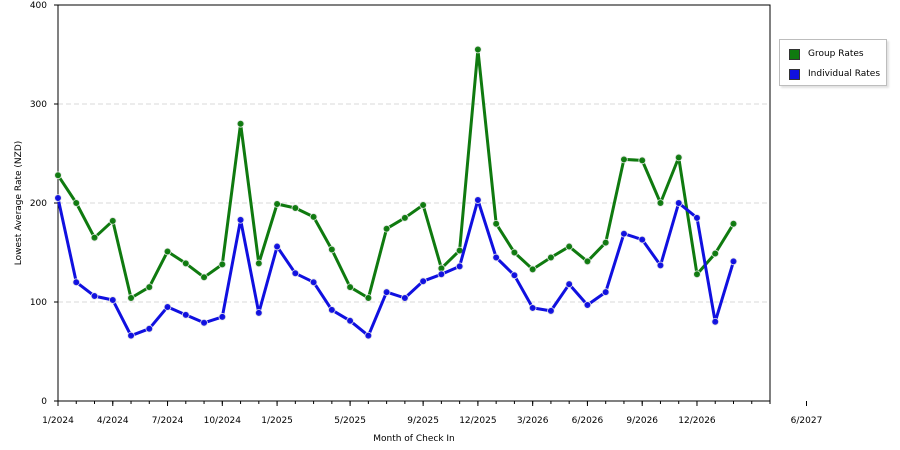  What do you see at coordinates (697, 421) in the screenshot?
I see `x-tick-label: 12/2026` at bounding box center [697, 421].